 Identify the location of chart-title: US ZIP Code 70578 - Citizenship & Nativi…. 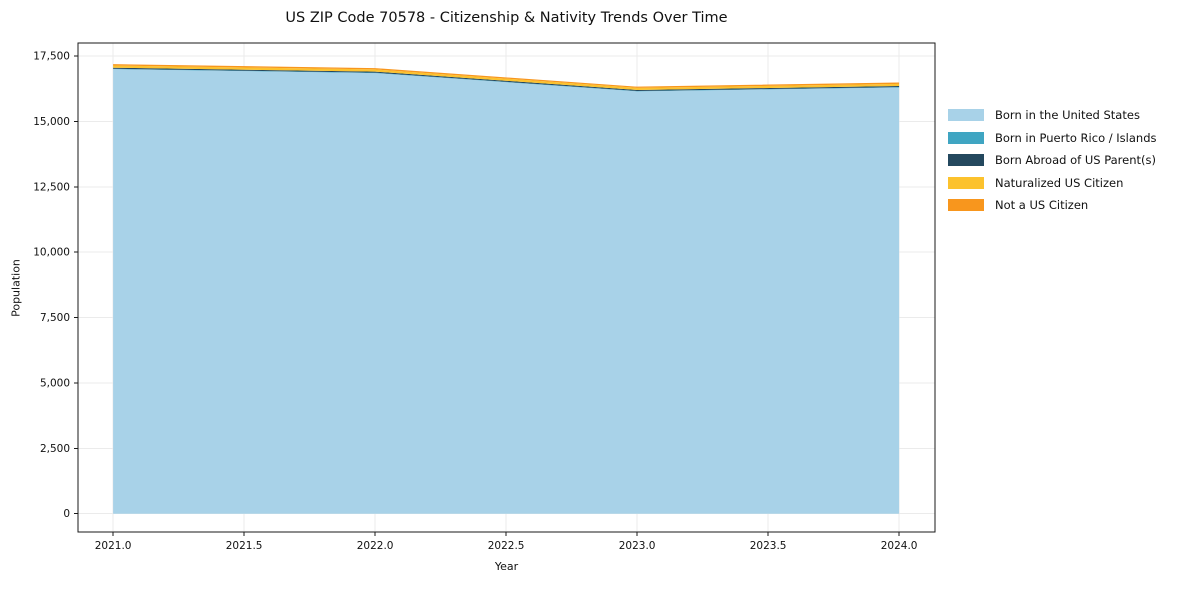
(506, 18).